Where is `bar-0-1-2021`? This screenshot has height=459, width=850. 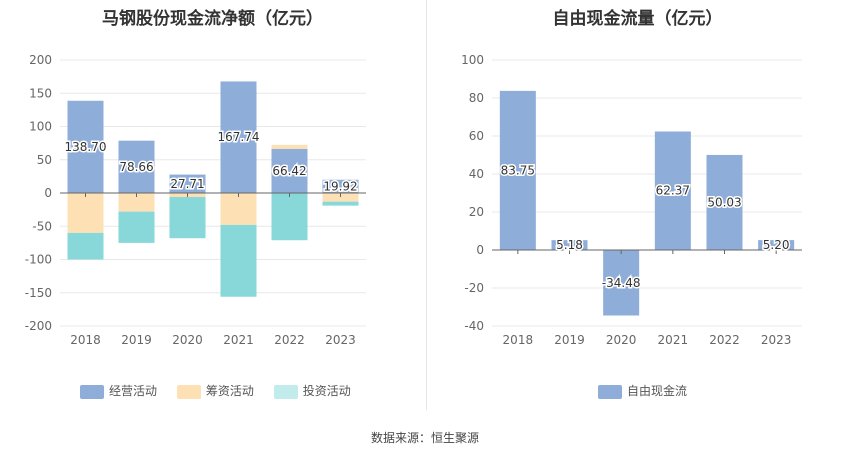 bar-0-1-2021 is located at coordinates (238, 209).